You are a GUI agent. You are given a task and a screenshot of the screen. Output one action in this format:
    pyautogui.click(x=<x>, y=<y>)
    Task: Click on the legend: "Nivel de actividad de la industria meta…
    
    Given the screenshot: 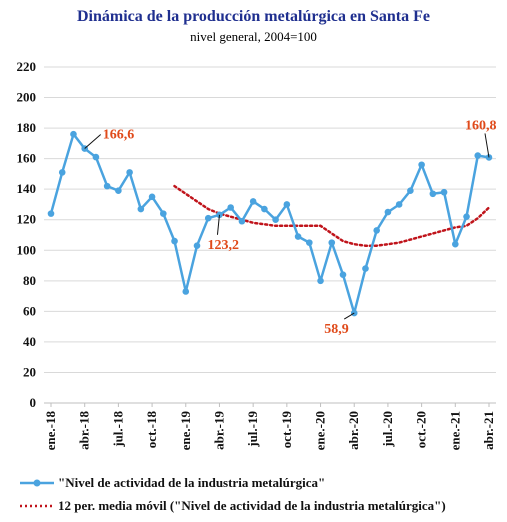 What is the action you would take?
    pyautogui.click(x=233, y=494)
    